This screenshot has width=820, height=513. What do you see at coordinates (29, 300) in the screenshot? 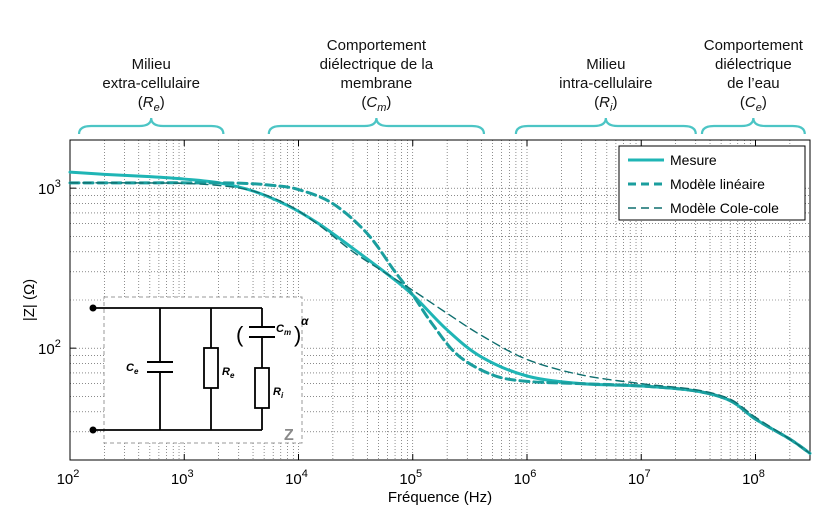
I see `y-axis-label: |Z| (Ω)` at bounding box center [29, 300].